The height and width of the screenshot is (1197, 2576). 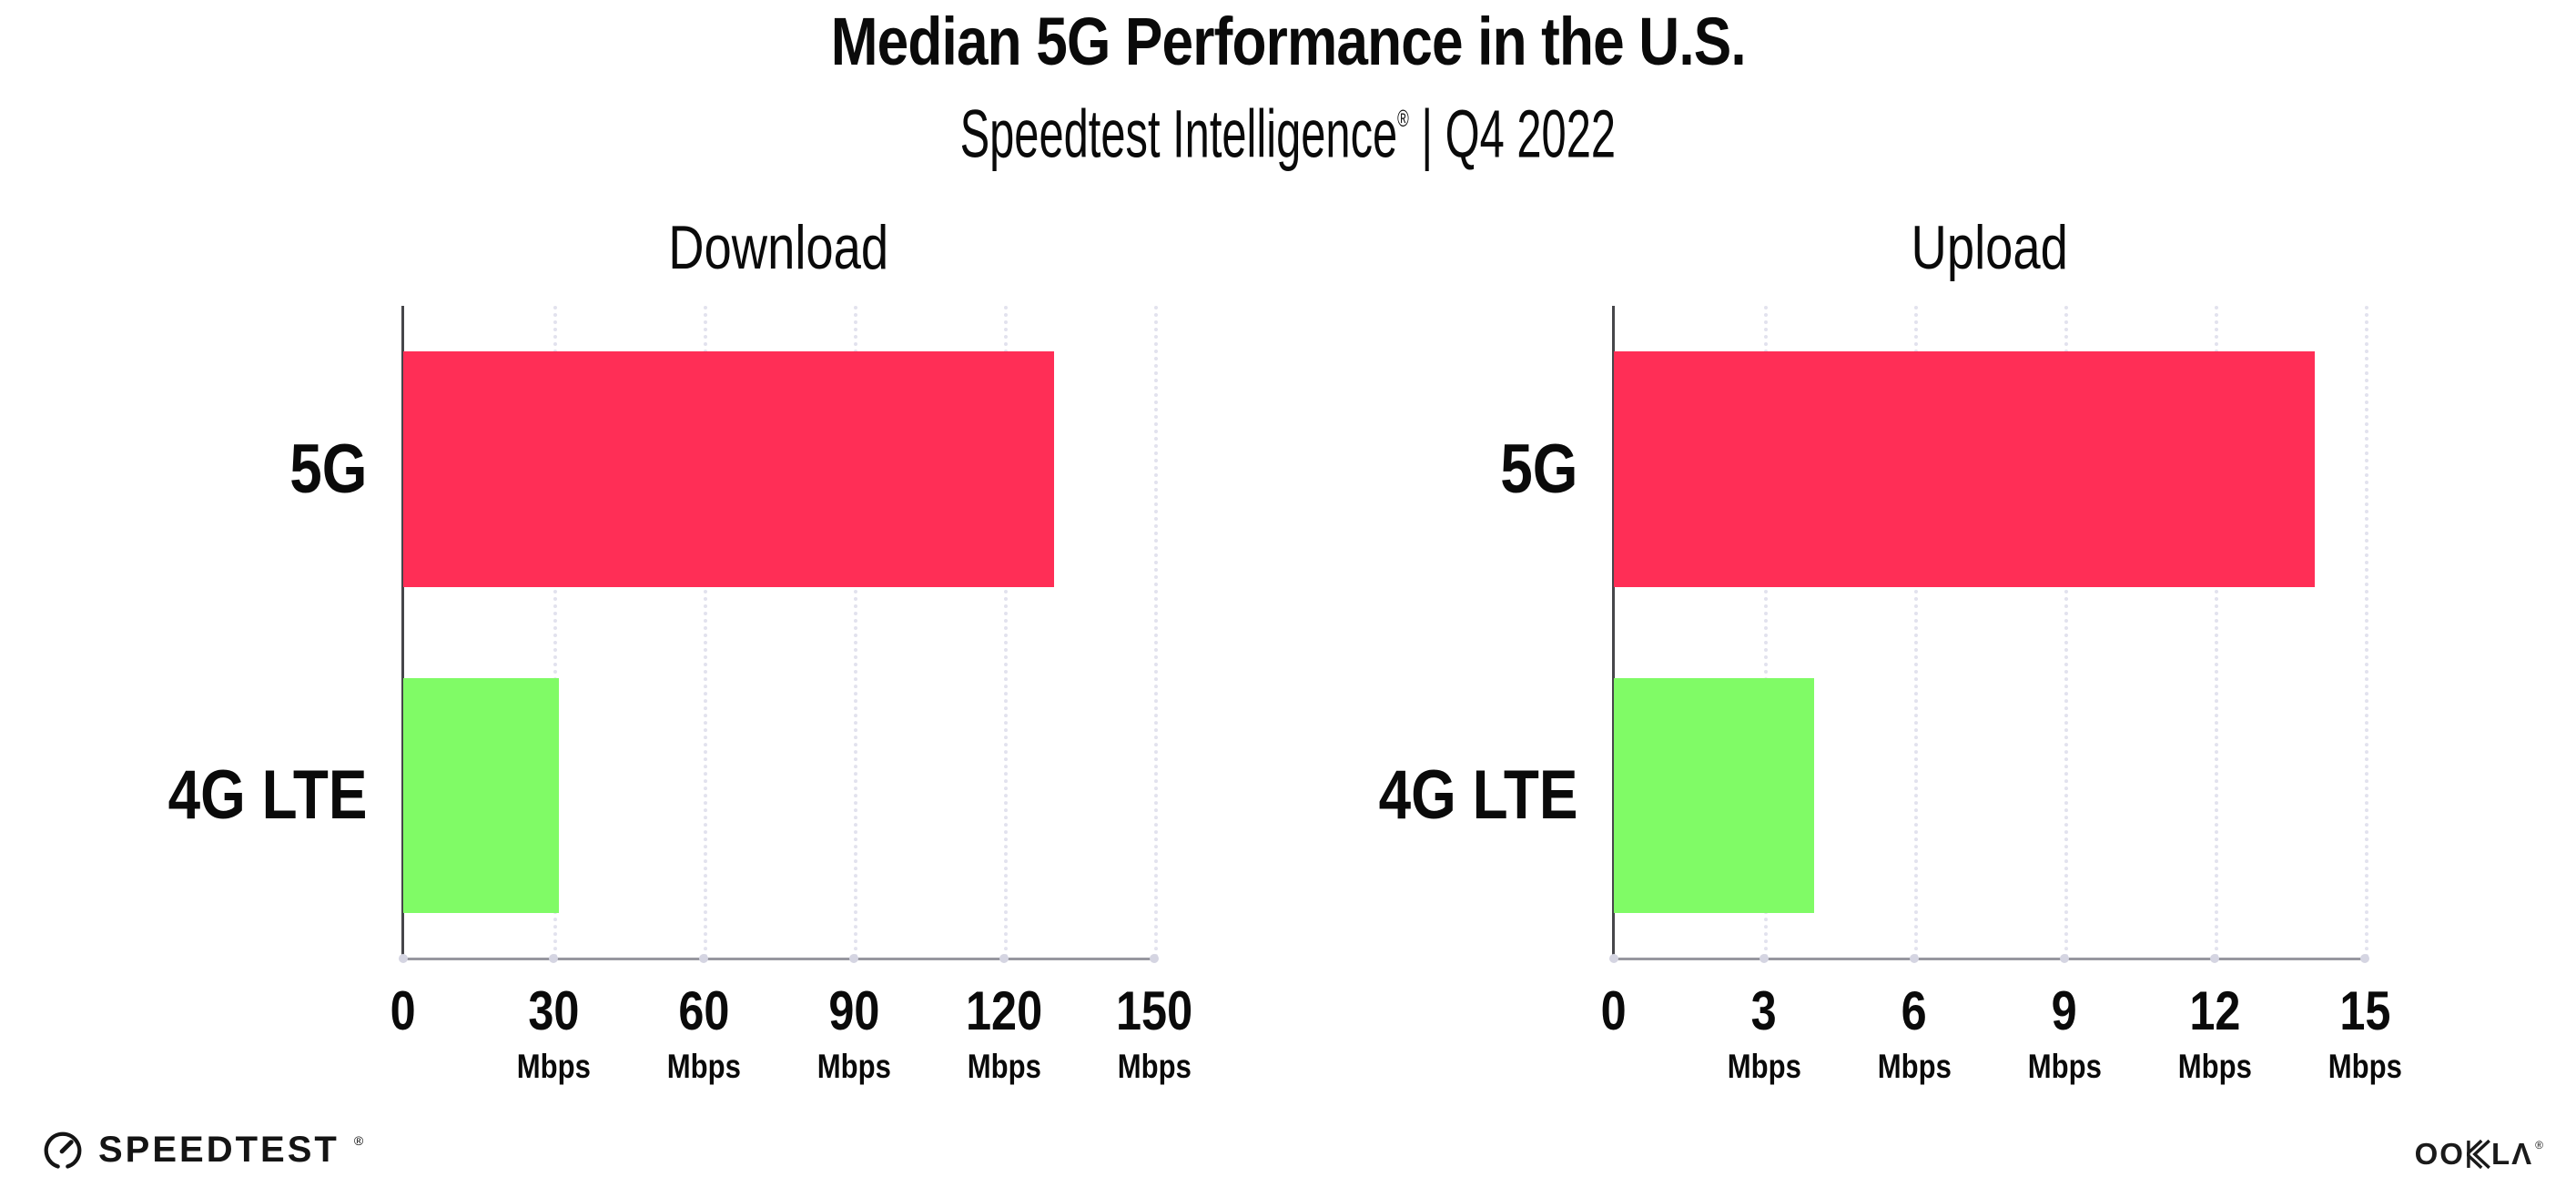 What do you see at coordinates (1613, 633) in the screenshot?
I see `upload-y-axis-line` at bounding box center [1613, 633].